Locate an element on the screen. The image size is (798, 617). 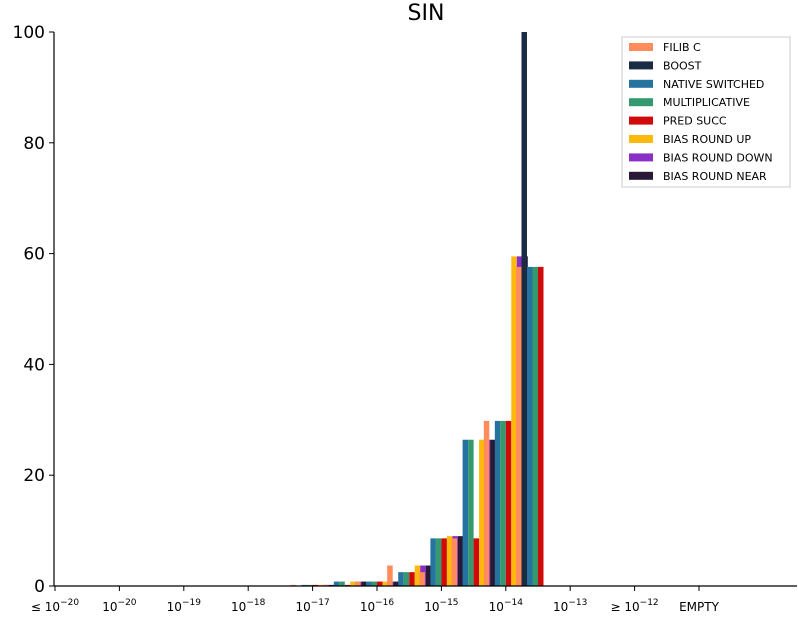
y-tick-label: 20 is located at coordinates (34, 476).